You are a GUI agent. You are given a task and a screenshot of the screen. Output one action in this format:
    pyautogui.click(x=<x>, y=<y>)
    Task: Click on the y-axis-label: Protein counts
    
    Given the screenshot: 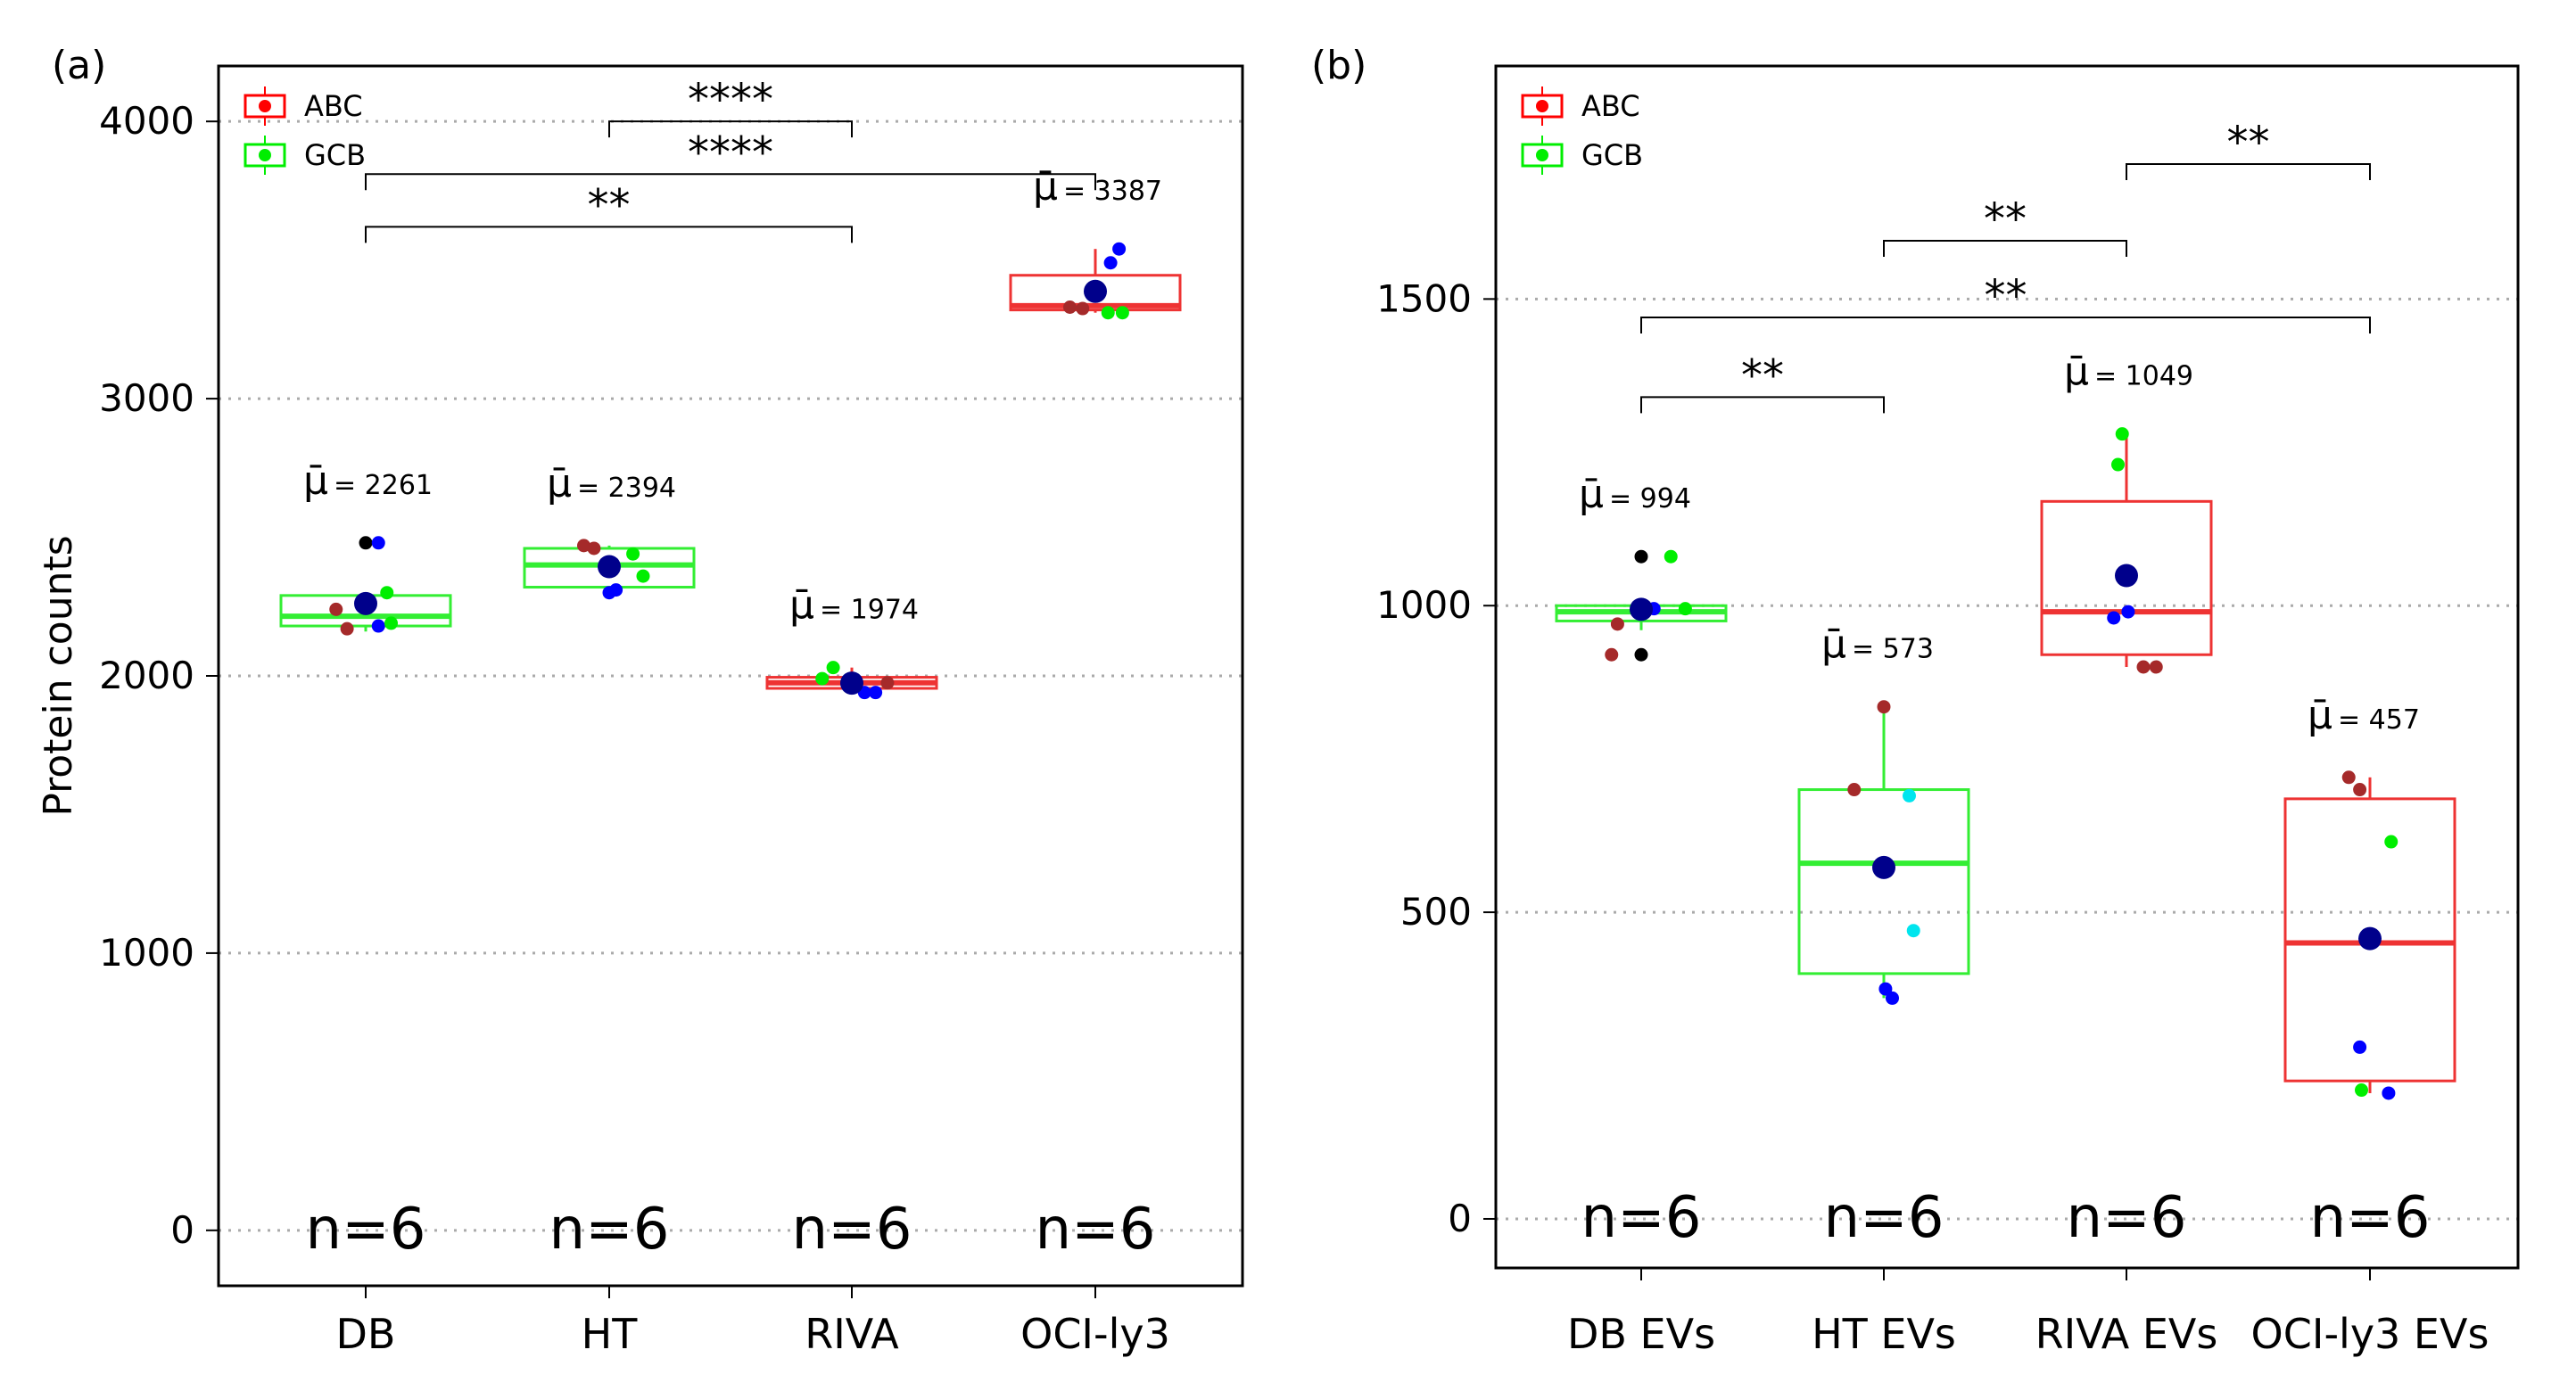 What is the action you would take?
    pyautogui.click(x=59, y=675)
    